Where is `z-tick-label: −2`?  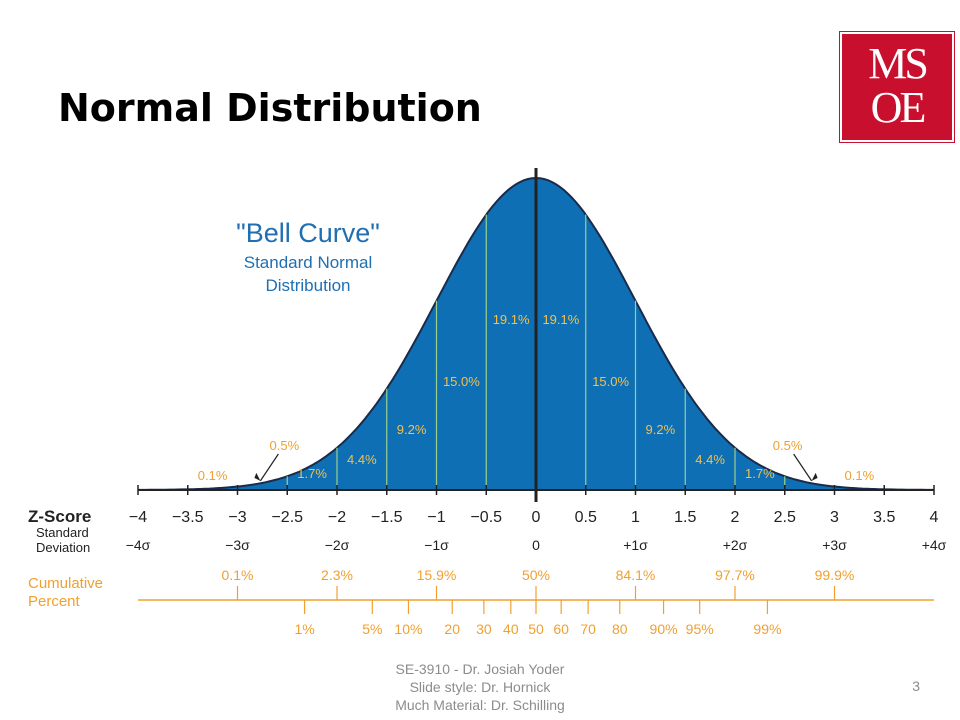
z-tick-label: −2 is located at coordinates (337, 517).